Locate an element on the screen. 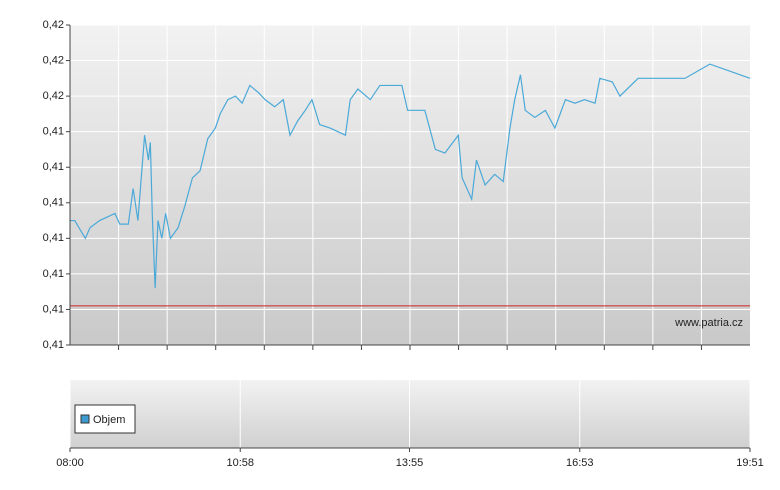 This screenshot has width=780, height=490. legend-swatch is located at coordinates (85, 419).